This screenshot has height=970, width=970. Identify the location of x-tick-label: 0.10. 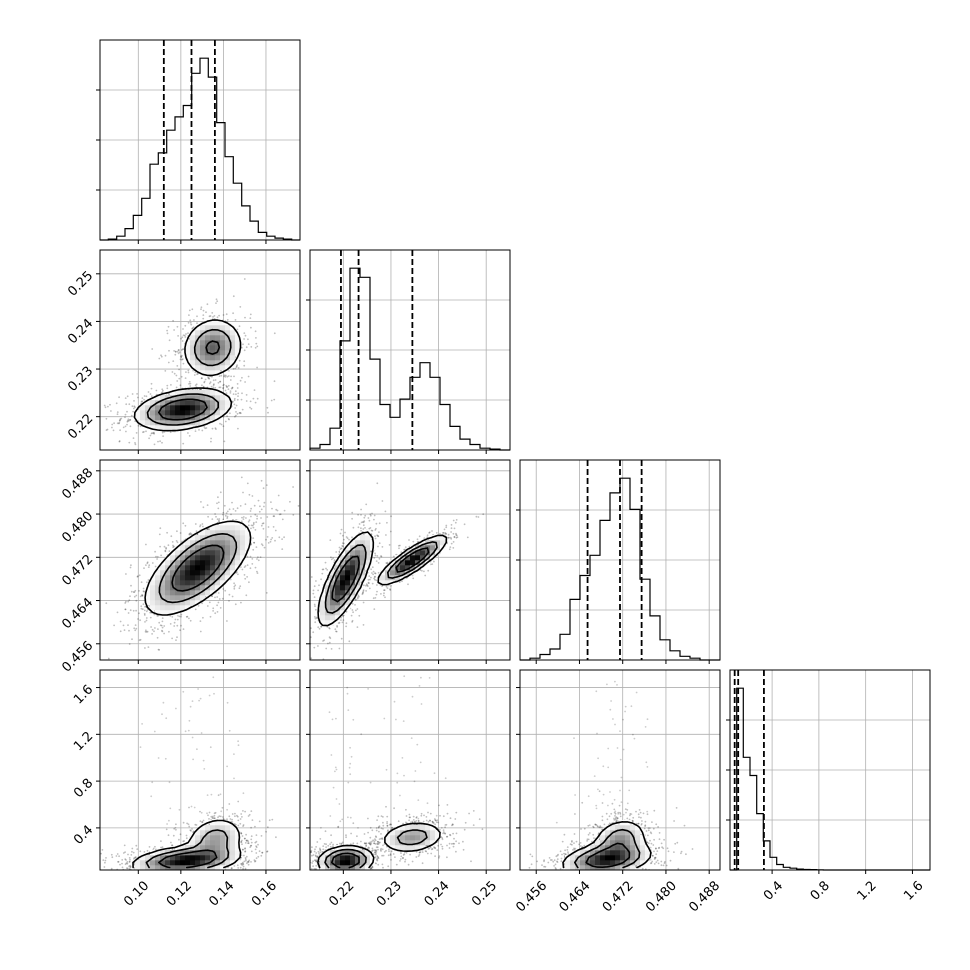
(136, 893).